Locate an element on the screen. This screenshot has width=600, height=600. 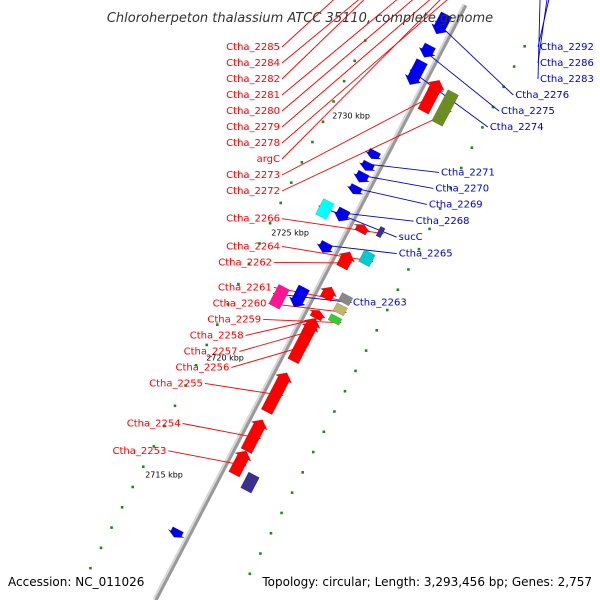
feature-48-arrow is located at coordinates (373, 153).